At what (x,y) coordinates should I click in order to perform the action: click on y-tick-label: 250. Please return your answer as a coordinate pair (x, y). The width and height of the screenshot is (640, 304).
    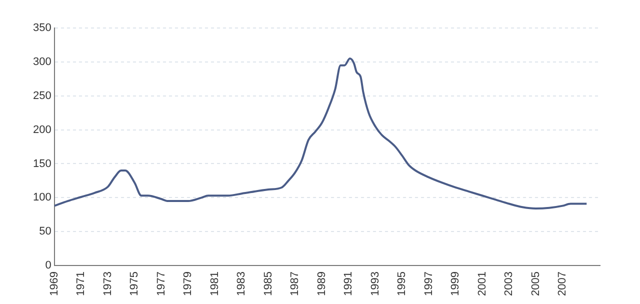
    Looking at the image, I should click on (42, 96).